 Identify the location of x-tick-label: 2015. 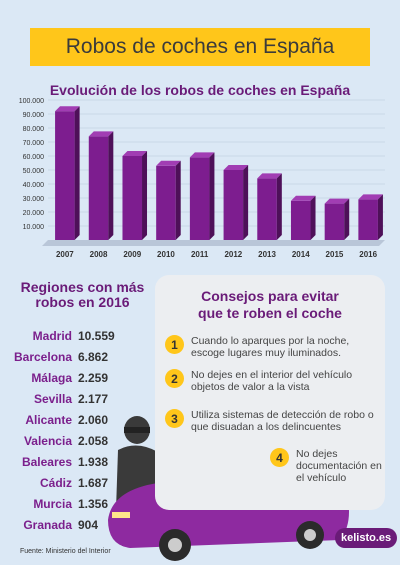
(335, 254).